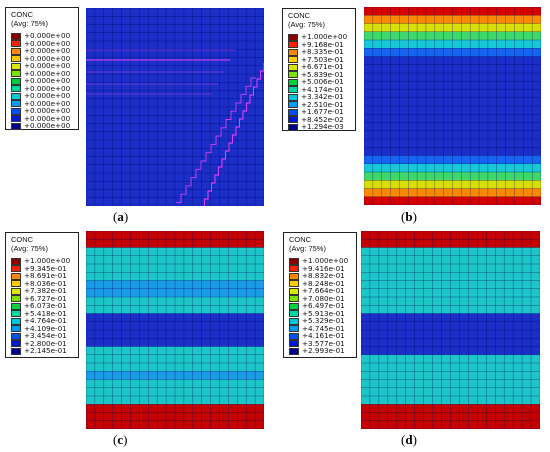  I want to click on legend-entry: +7.382e-01, so click(39, 291).